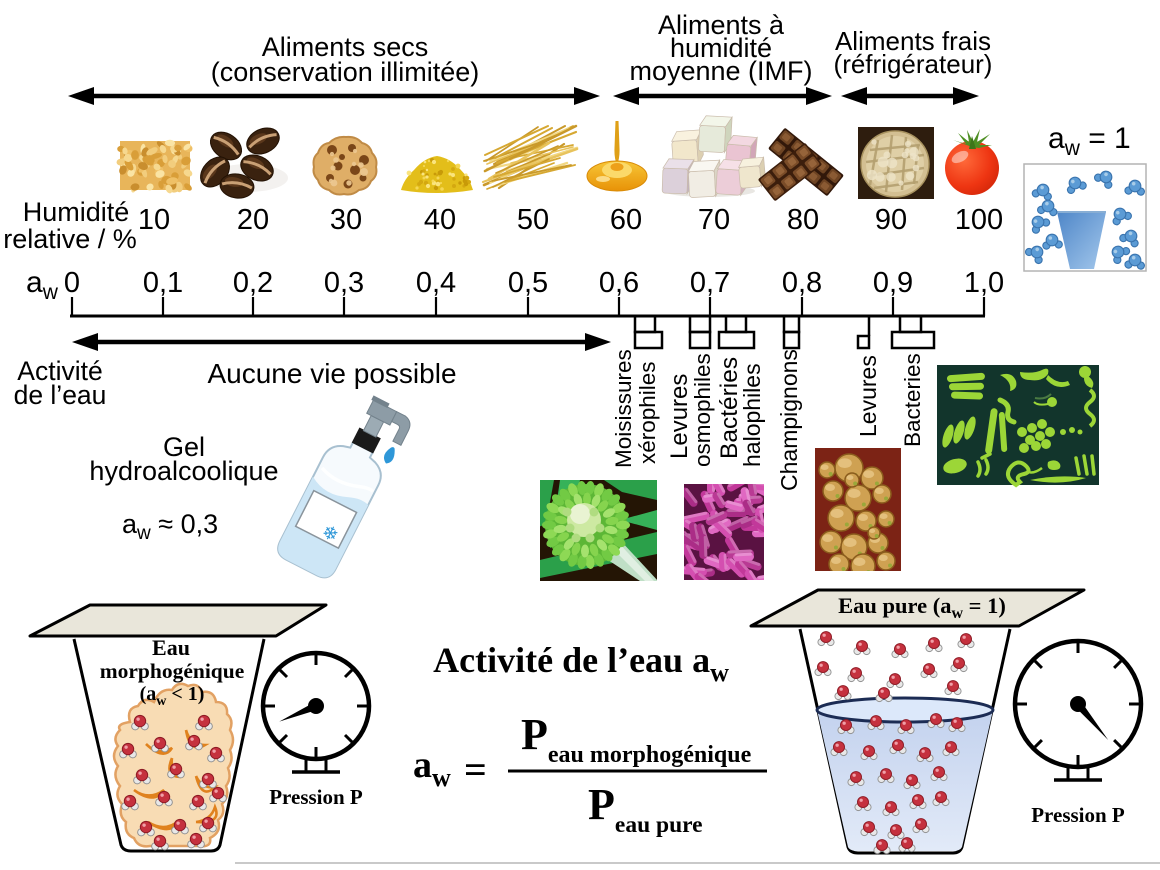  What do you see at coordinates (172, 696) in the screenshot?
I see `svg-text: (aw < 1)` at bounding box center [172, 696].